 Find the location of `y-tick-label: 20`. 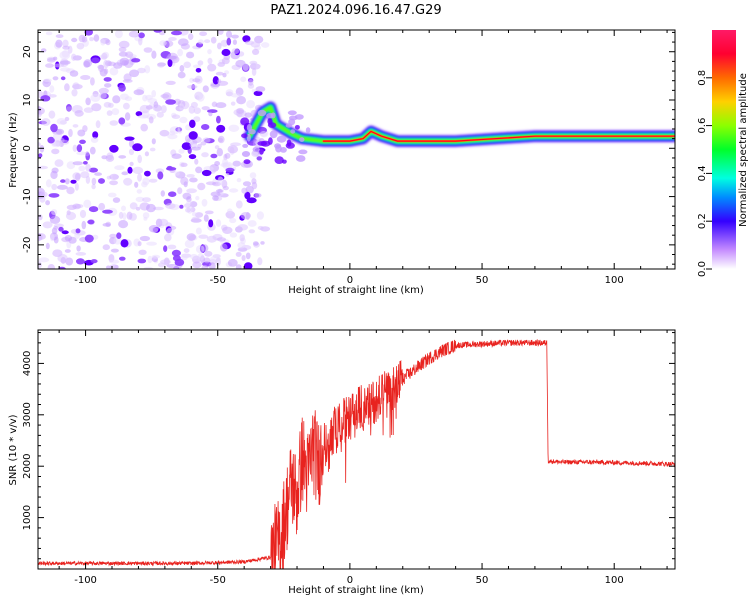

y-tick-label: 20 is located at coordinates (27, 51).